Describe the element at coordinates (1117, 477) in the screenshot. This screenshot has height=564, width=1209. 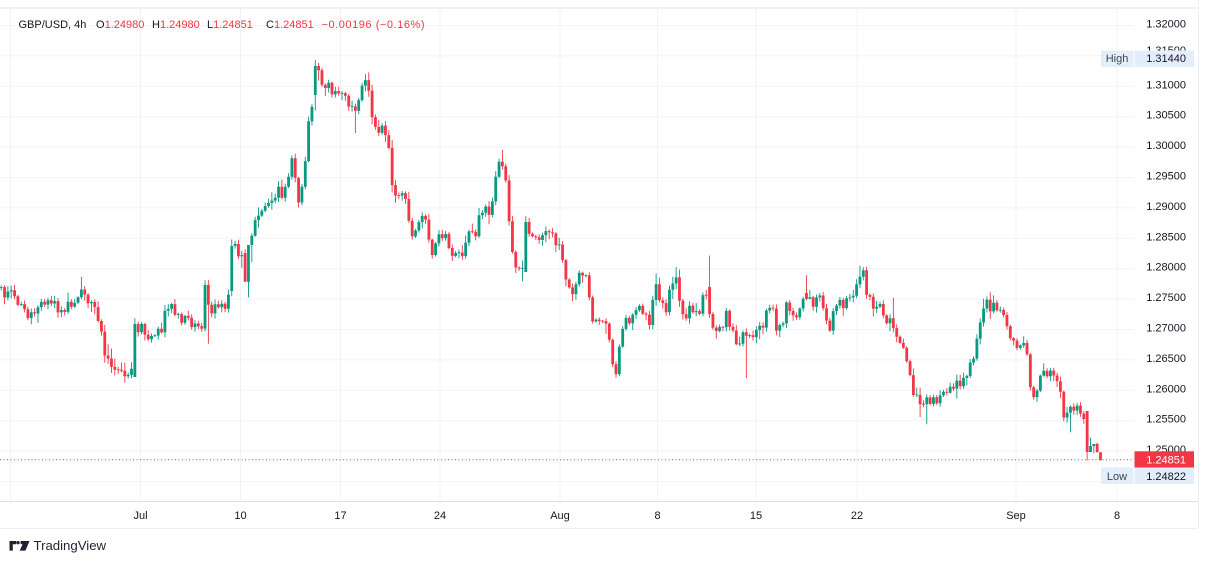
I see `svg-text: Low` at that location.